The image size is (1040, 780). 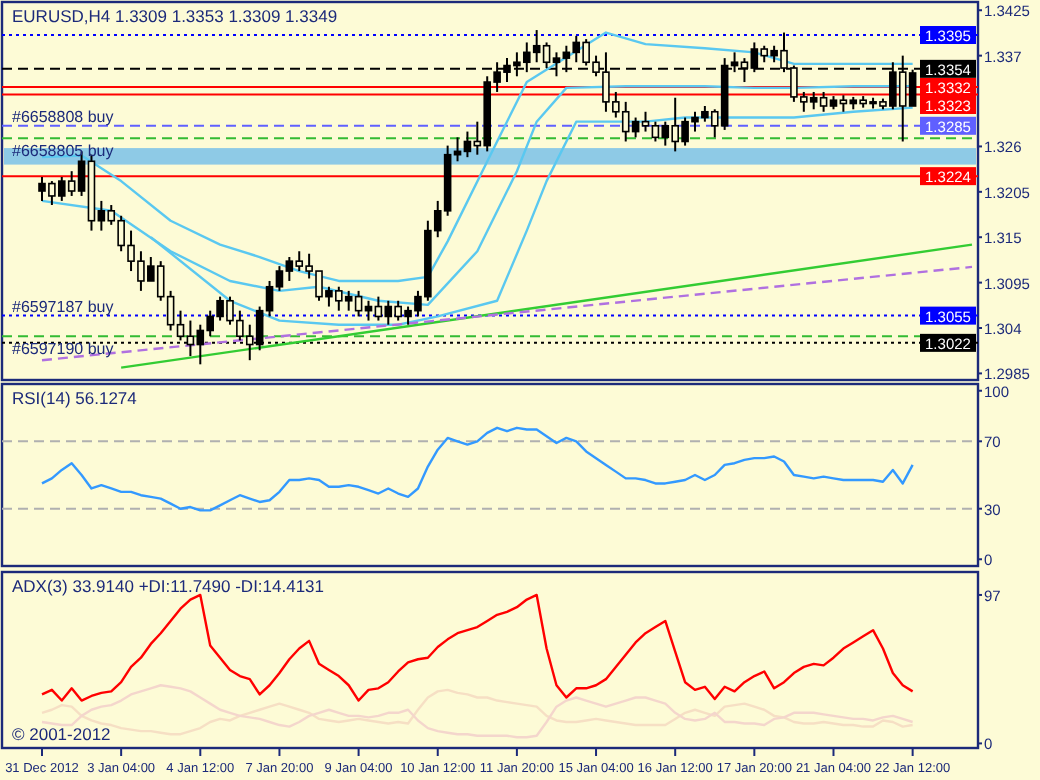 What do you see at coordinates (63, 306) in the screenshot?
I see `annotation: #6597187 buy` at bounding box center [63, 306].